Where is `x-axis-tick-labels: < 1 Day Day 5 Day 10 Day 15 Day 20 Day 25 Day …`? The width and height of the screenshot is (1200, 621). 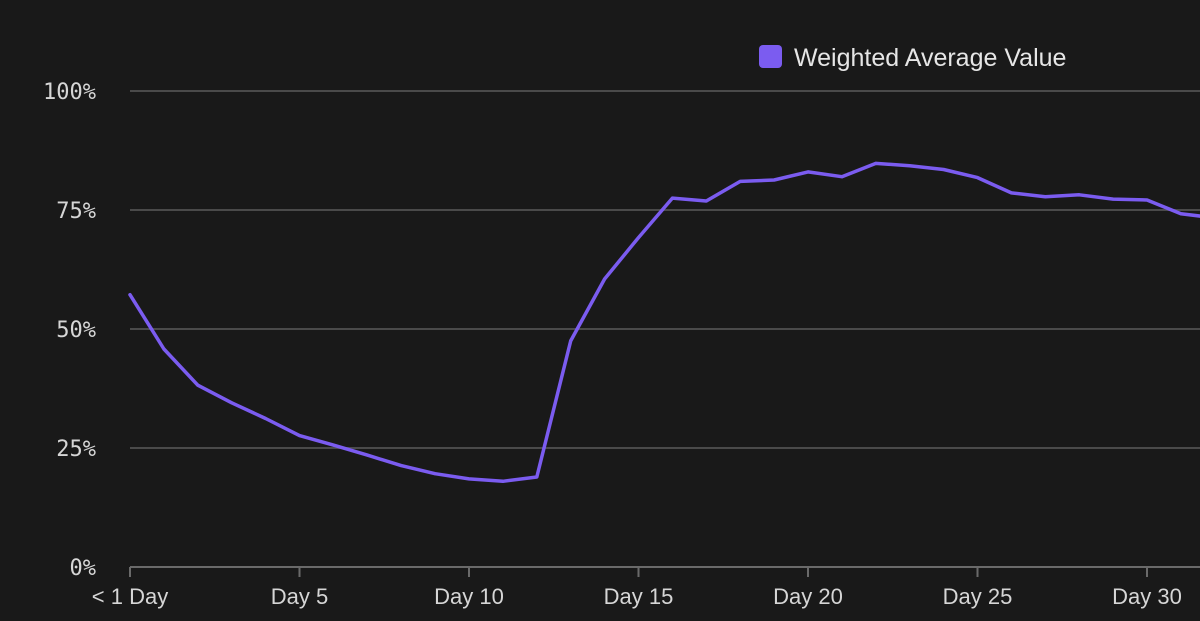 x-axis-tick-labels: < 1 Day Day 5 Day 10 Day 15 Day 20 Day 25 Day … is located at coordinates (637, 588).